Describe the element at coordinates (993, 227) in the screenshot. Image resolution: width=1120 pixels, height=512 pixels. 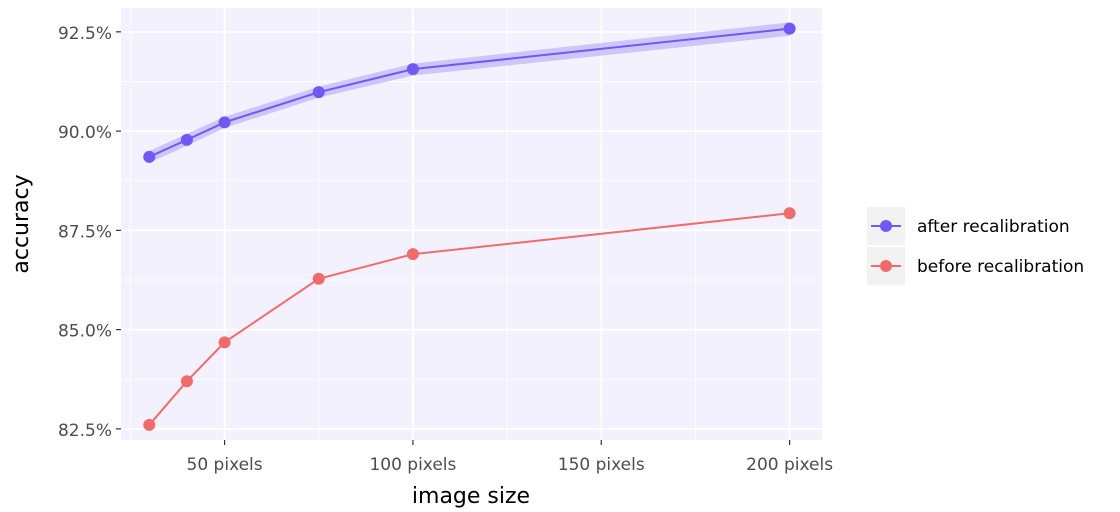
I see `legend-label: after recalibration` at that location.